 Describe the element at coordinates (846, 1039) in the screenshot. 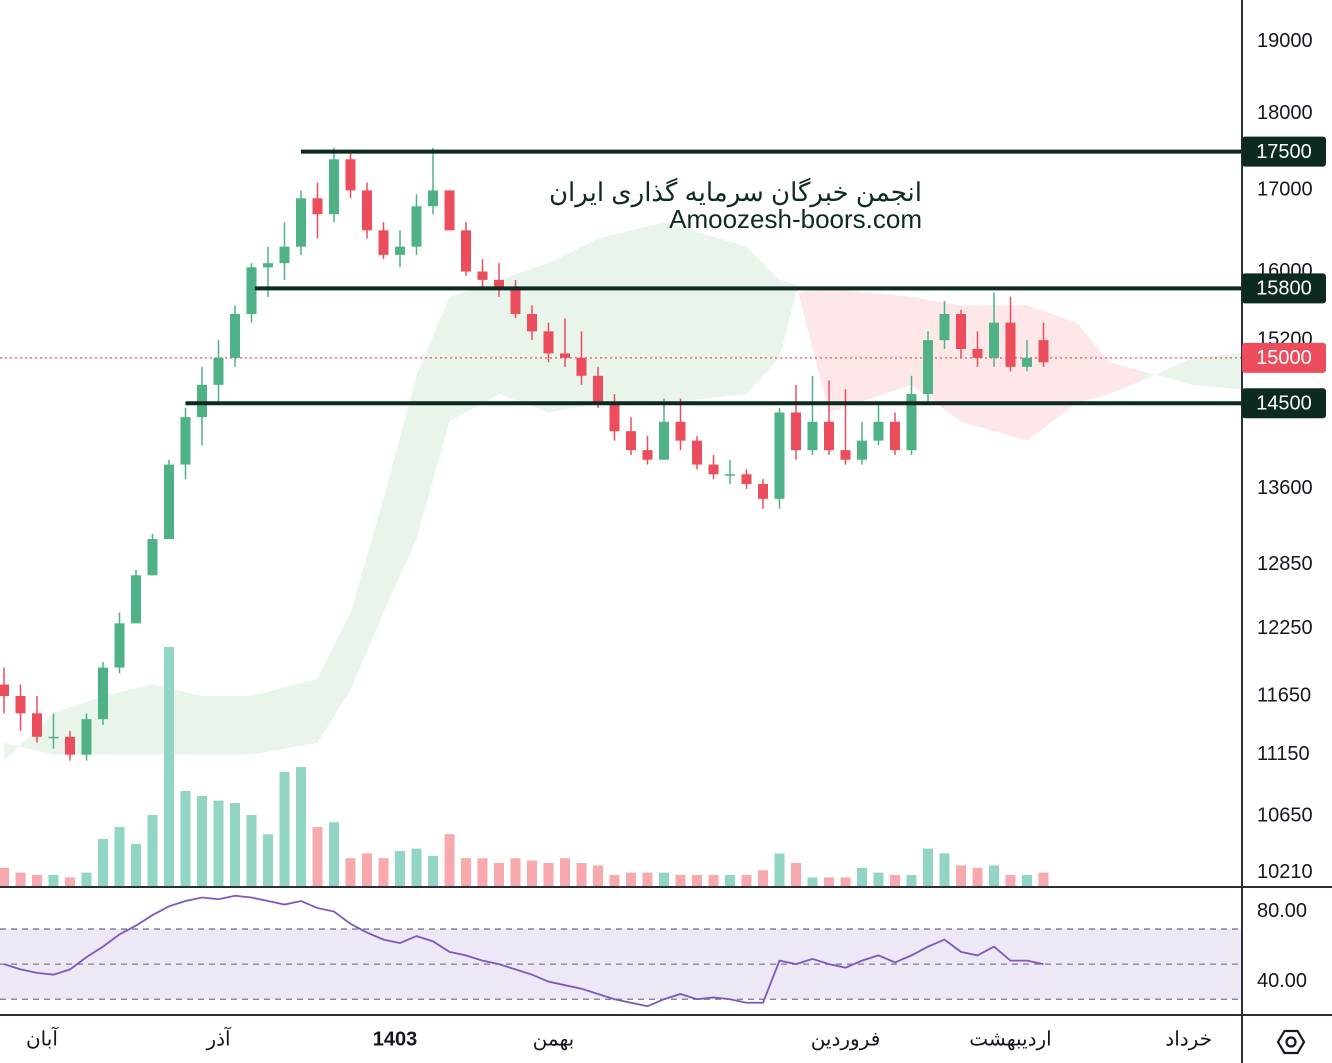

I see `x-tick-label: فروردین` at that location.